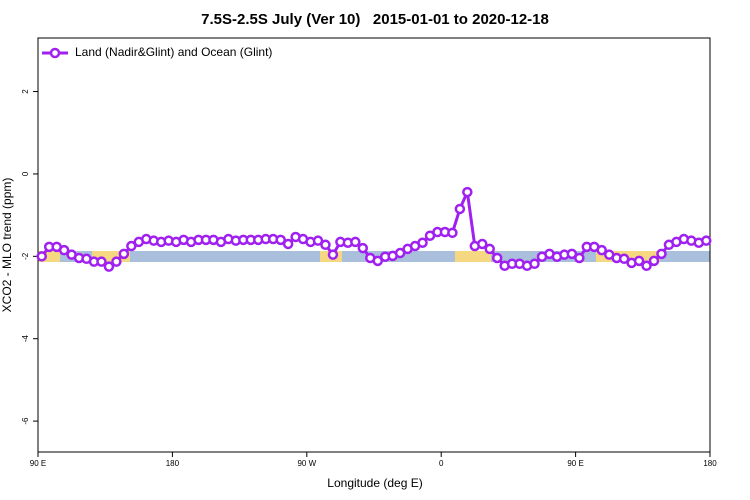 This screenshot has width=750, height=500. What do you see at coordinates (25, 91) in the screenshot?
I see `y-tick-label: 2` at bounding box center [25, 91].